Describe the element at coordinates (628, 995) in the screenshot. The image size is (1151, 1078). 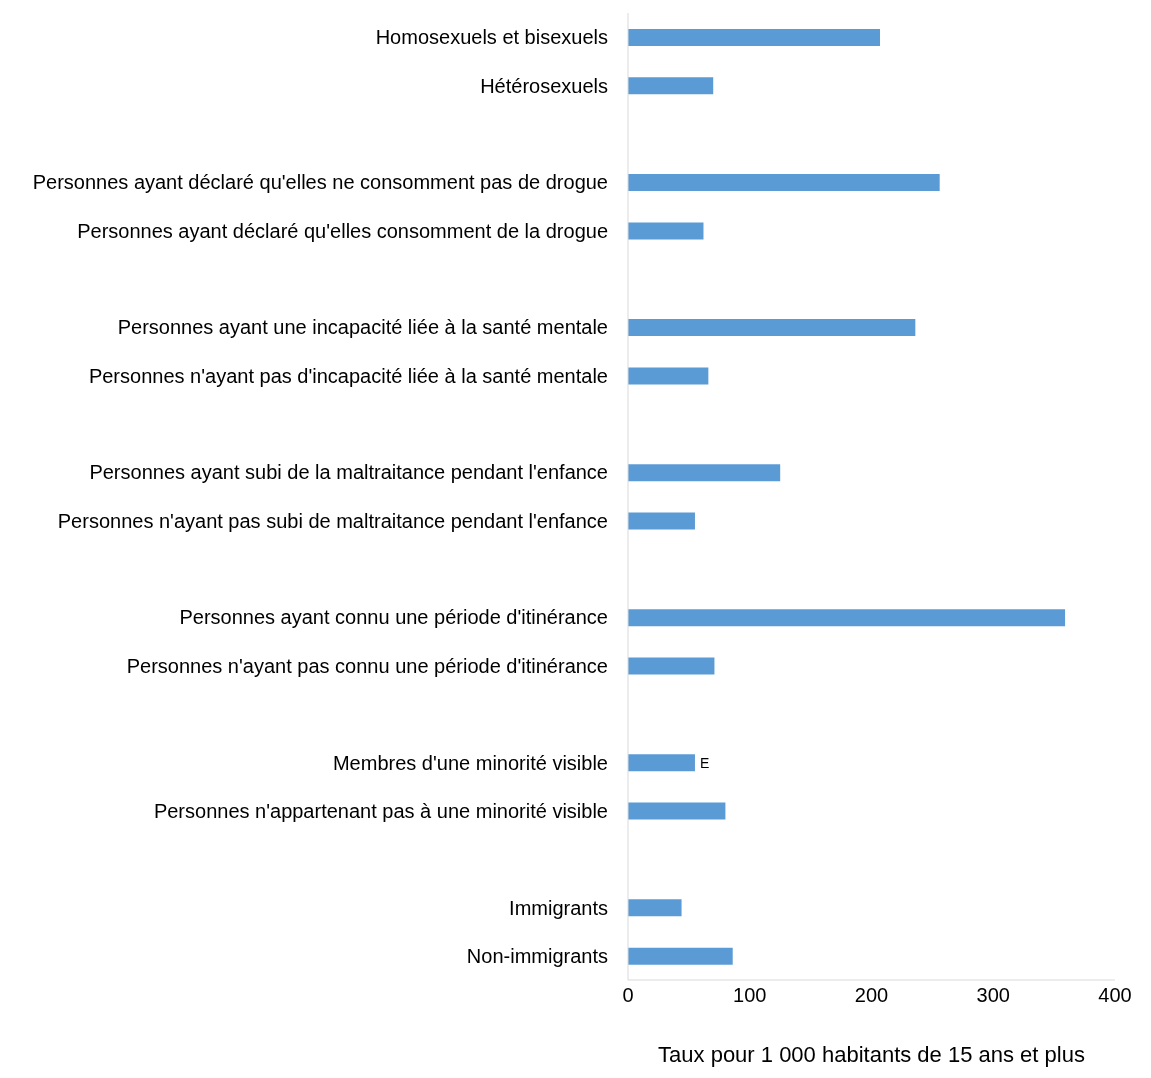
I see `x-tick-label: 0` at that location.